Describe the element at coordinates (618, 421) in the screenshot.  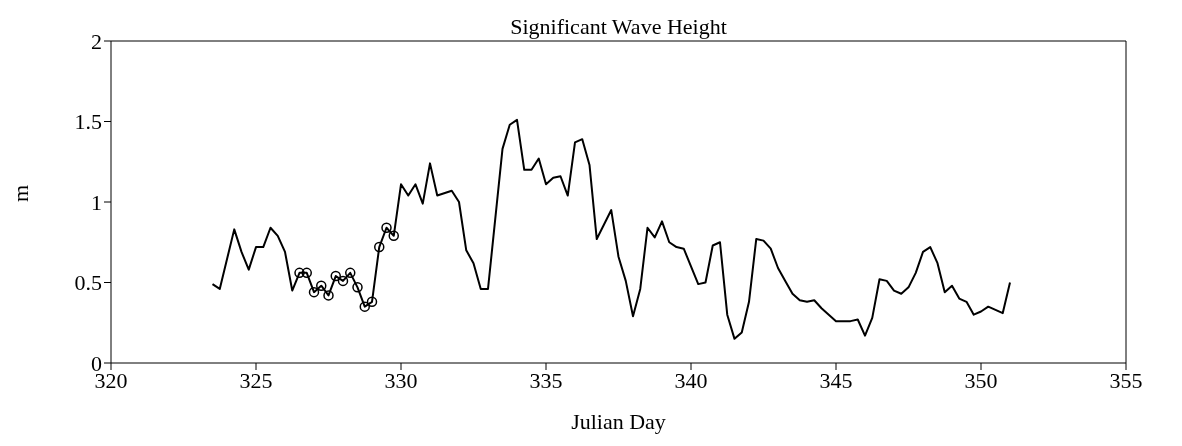
I see `x-axis-title: Julian Day` at that location.